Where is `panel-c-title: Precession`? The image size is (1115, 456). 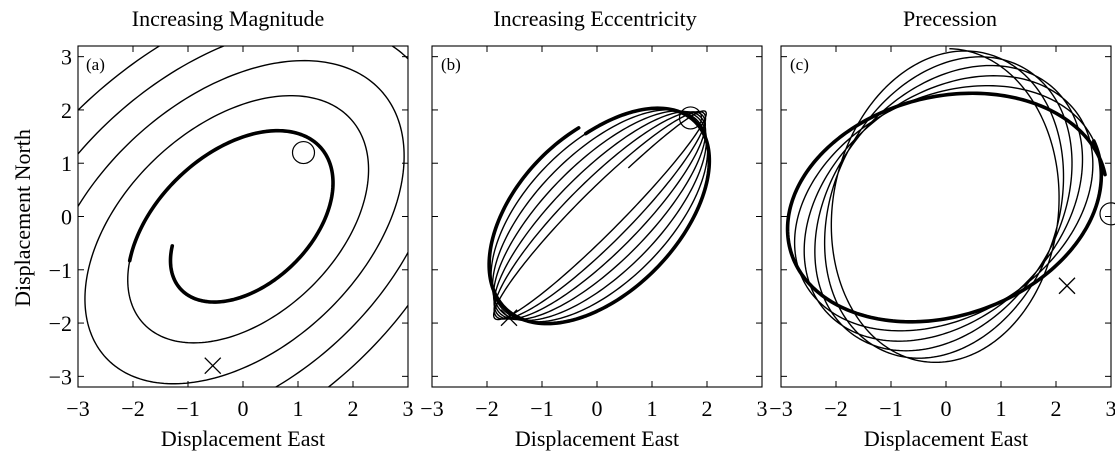 panel-c-title: Precession is located at coordinates (950, 18).